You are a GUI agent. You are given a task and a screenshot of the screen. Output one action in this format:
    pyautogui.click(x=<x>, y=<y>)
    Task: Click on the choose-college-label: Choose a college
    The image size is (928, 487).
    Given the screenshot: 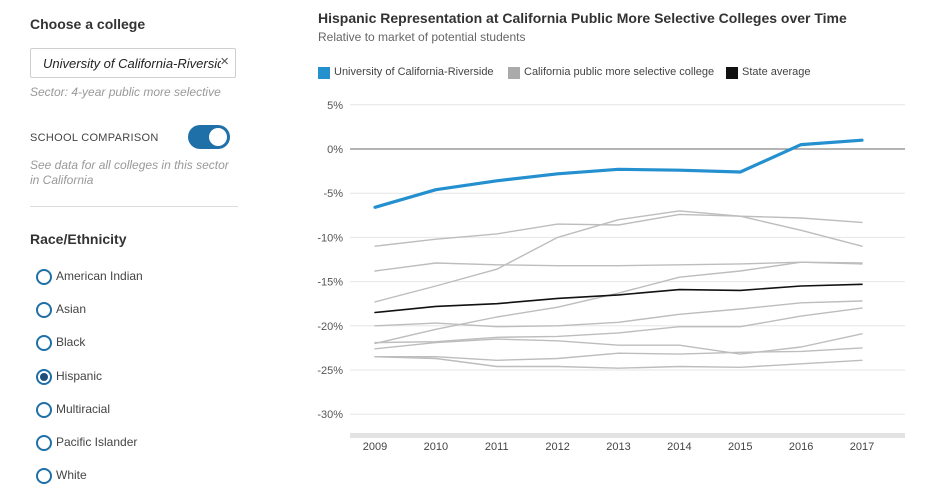 What is the action you would take?
    pyautogui.click(x=88, y=24)
    